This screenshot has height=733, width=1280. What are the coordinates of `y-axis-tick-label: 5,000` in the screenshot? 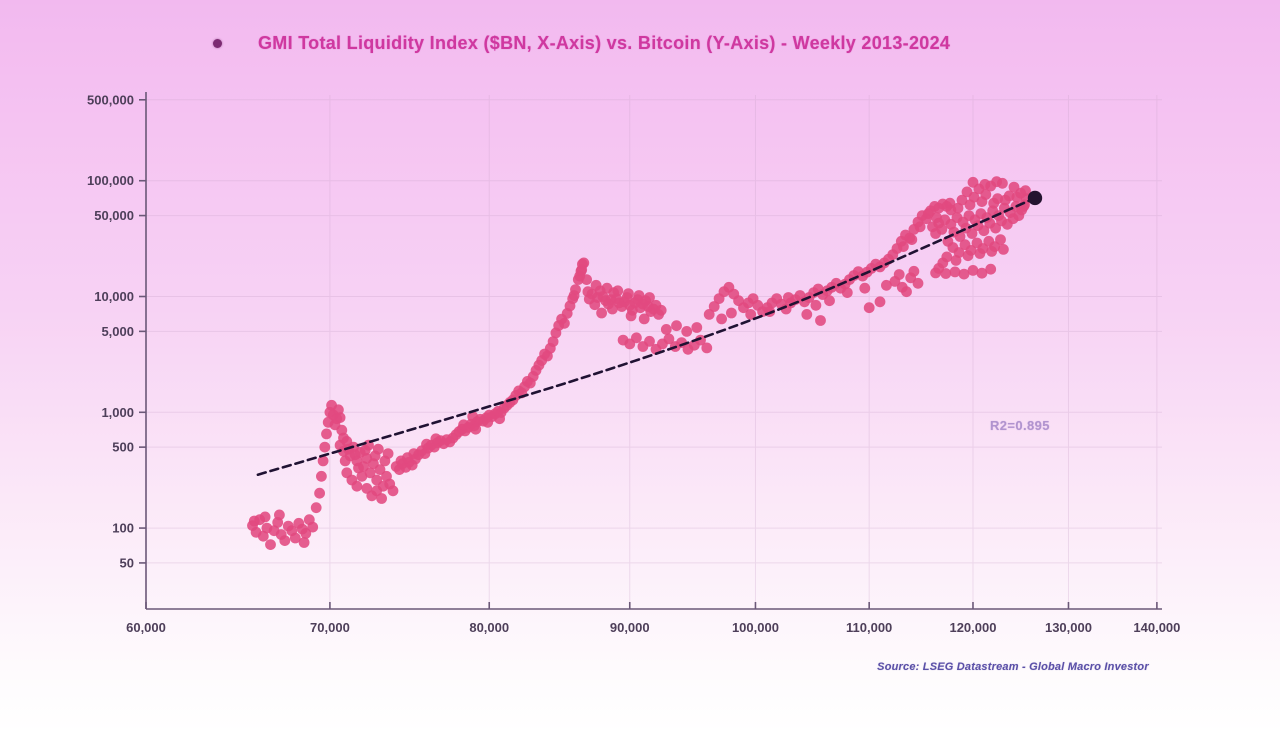 It's located at (117, 331).